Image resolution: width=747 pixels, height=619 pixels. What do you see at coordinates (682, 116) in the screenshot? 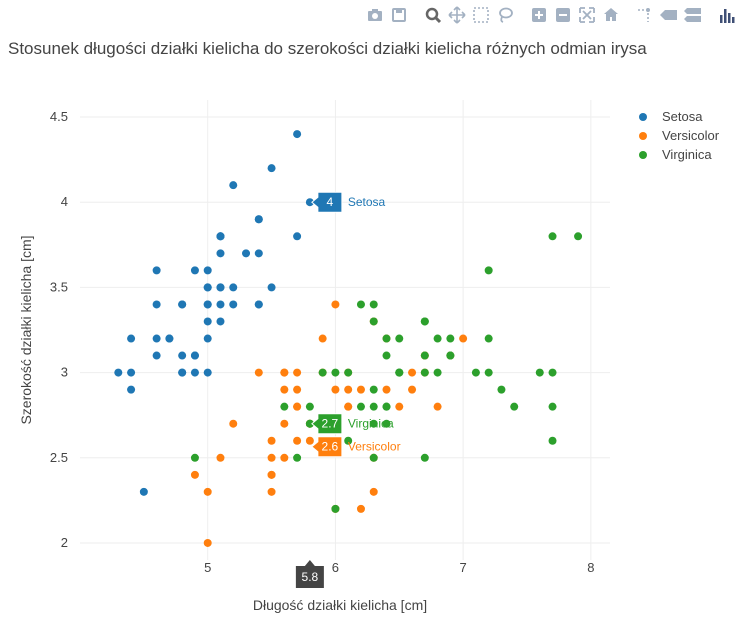
I see `legend-entry: Setosa` at bounding box center [682, 116].